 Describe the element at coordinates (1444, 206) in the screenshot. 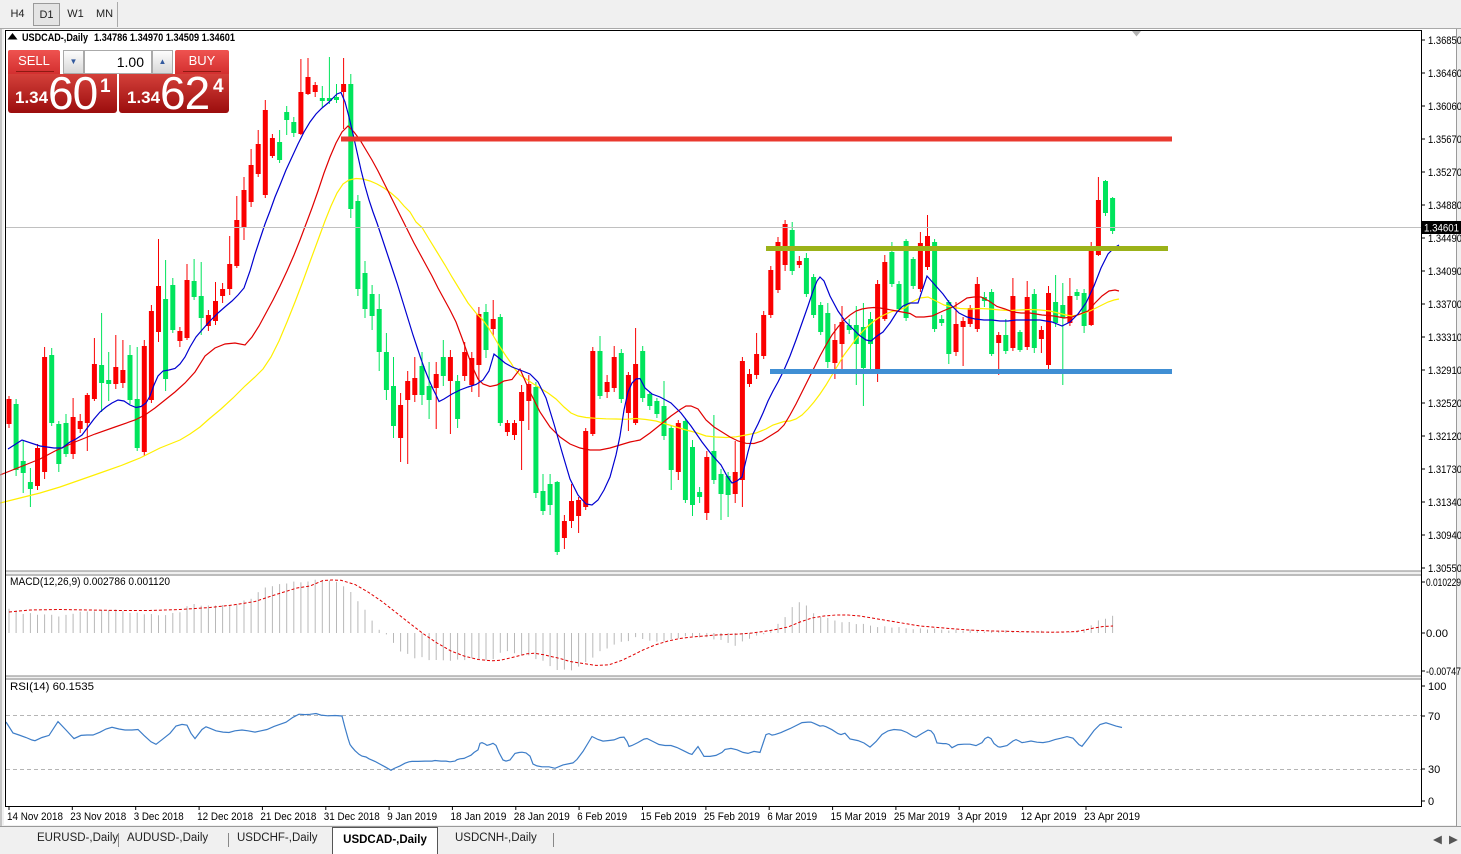

I see `svg-text: 1.34880` at that location.